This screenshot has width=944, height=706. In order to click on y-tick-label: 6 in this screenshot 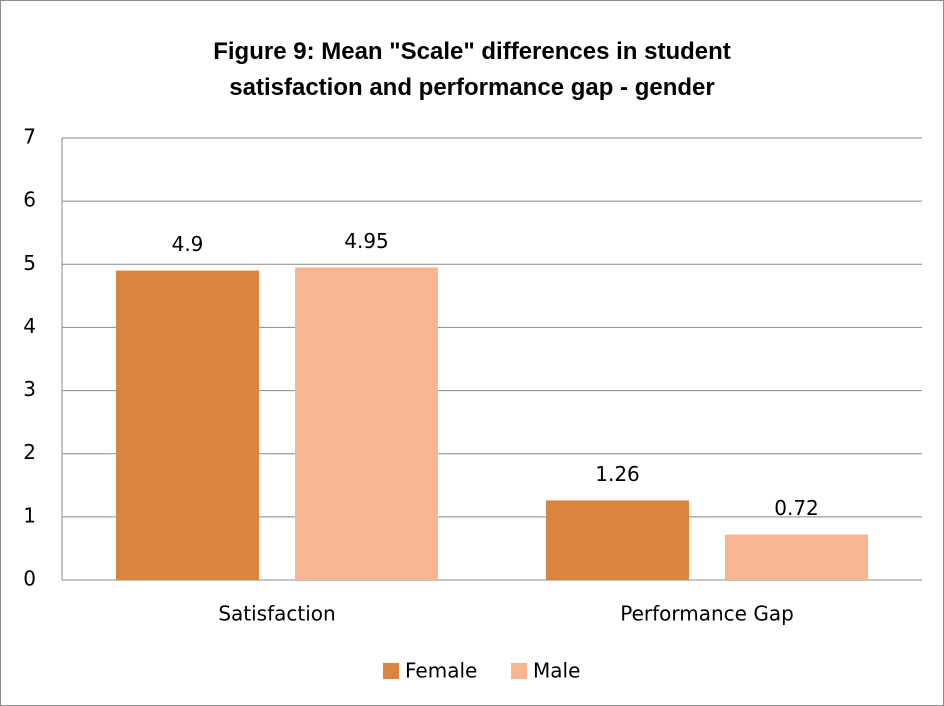, I will do `click(29, 200)`.